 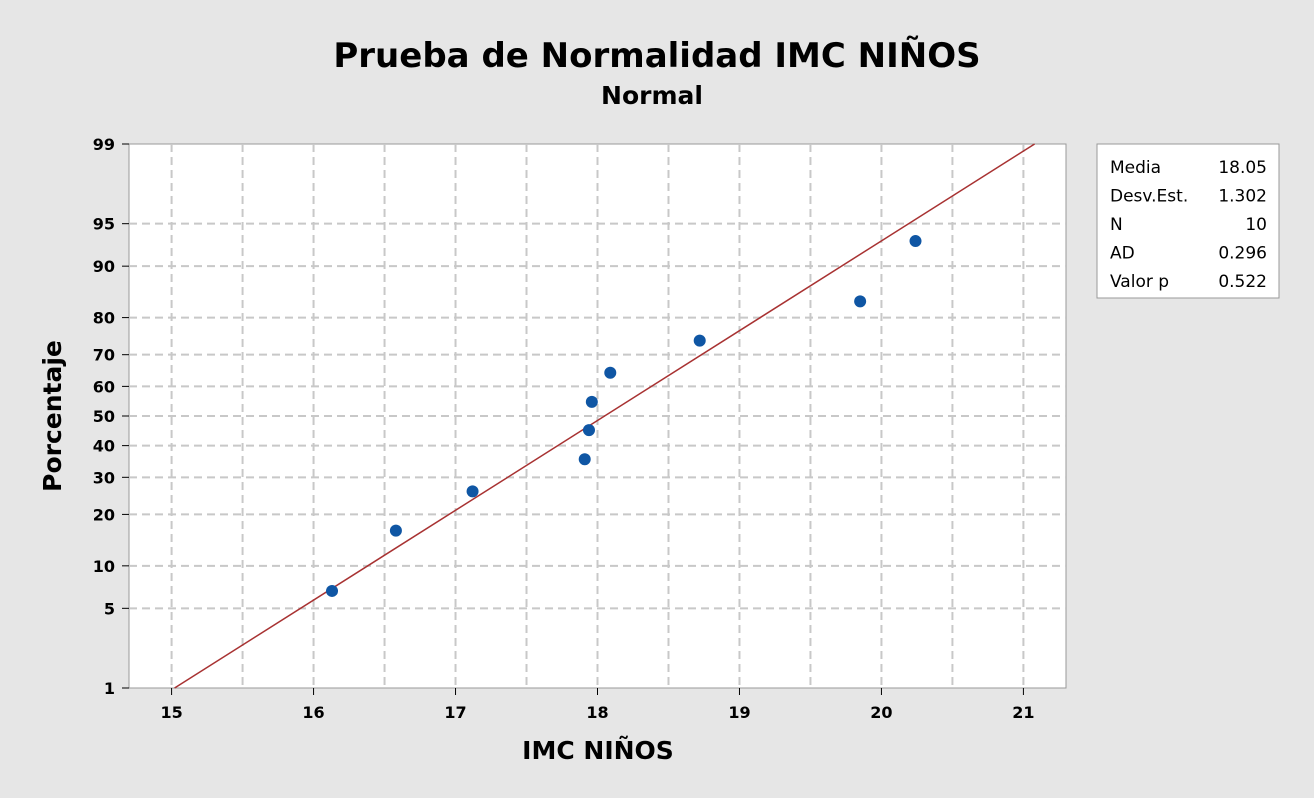 What do you see at coordinates (1116, 225) in the screenshot?
I see `legend-label: N` at bounding box center [1116, 225].